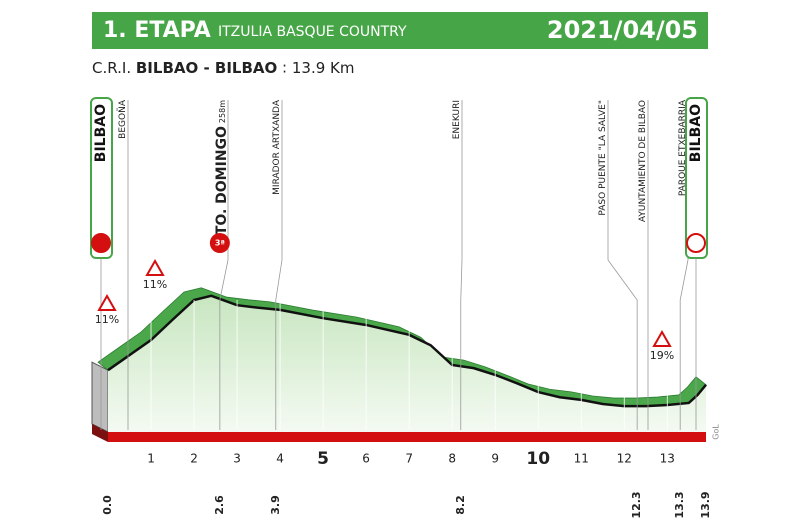 Image resolution: width=790 pixels, height=521 pixels. What do you see at coordinates (275, 505) in the screenshot?
I see `km-label: 3.9` at bounding box center [275, 505].